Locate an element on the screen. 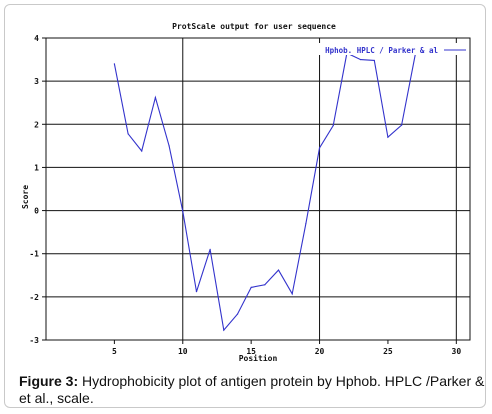  y-tick-label: 2 is located at coordinates (36, 124).